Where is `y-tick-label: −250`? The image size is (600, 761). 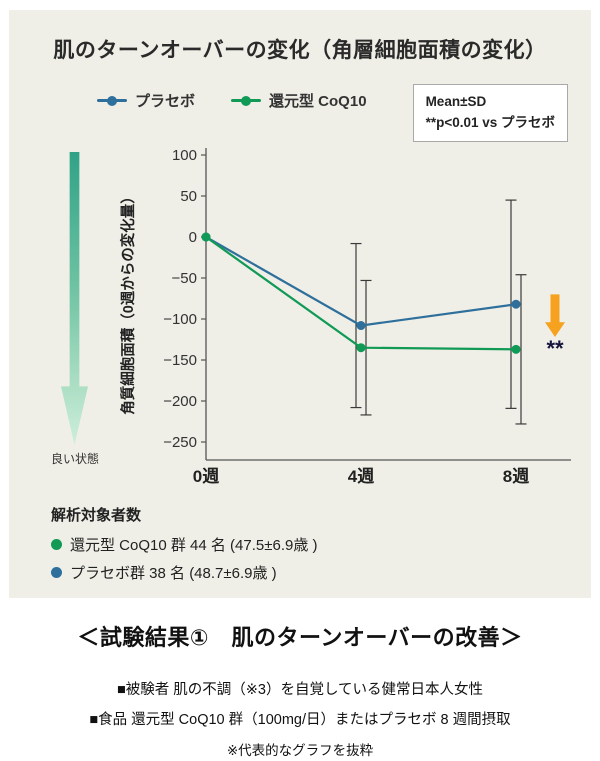 y-tick-label: −250 is located at coordinates (180, 442).